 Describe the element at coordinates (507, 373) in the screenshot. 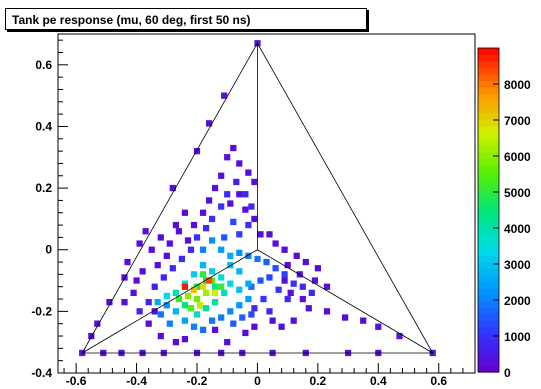

I see `colorbar-tick-label: 0` at that location.